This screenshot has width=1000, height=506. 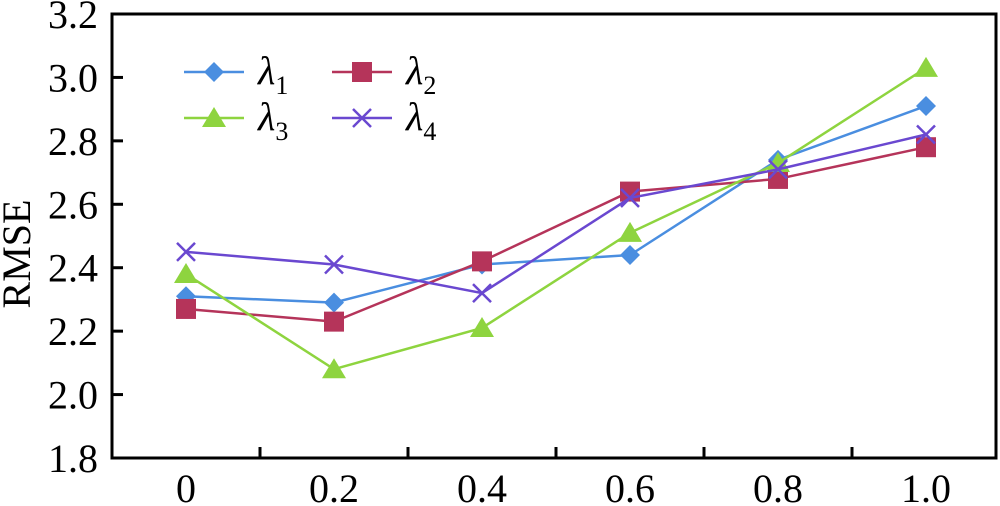 I want to click on x-tick-label: 0.4, so click(x=482, y=486).